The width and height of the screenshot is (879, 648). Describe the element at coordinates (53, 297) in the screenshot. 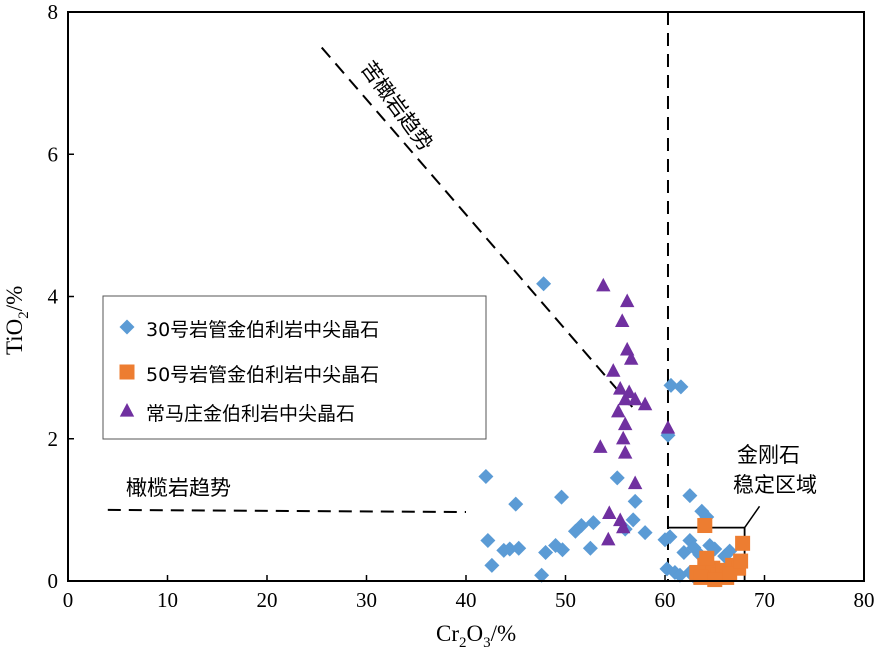

I see `y-tick-label-4: 4` at that location.